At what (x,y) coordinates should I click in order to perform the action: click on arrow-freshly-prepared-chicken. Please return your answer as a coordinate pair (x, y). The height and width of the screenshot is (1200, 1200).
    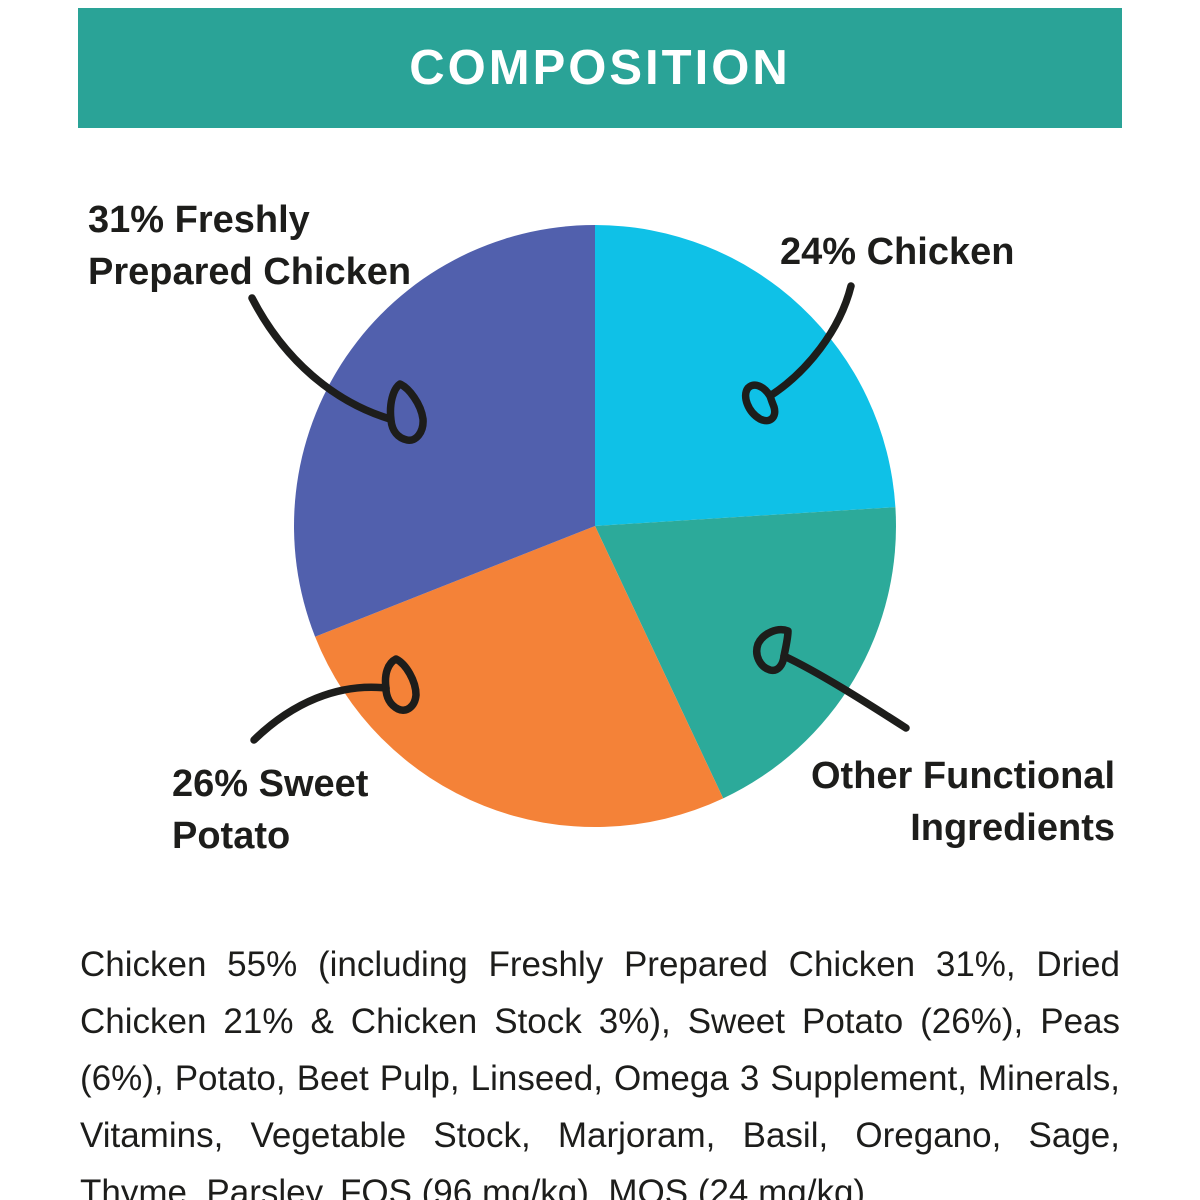
    Looking at the image, I should click on (337, 369).